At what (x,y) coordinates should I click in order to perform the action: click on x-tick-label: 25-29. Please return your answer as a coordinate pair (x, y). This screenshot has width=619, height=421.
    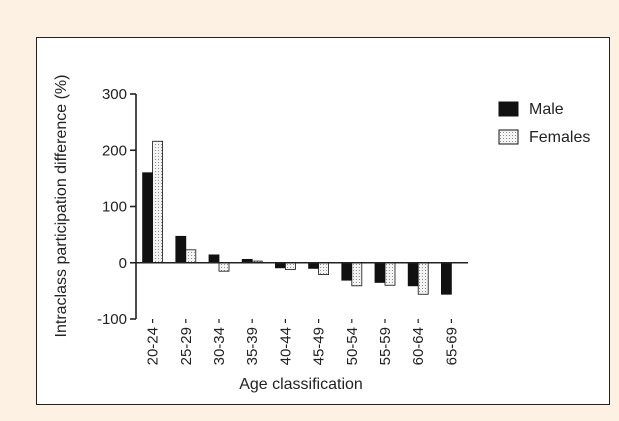
    Looking at the image, I should click on (186, 346).